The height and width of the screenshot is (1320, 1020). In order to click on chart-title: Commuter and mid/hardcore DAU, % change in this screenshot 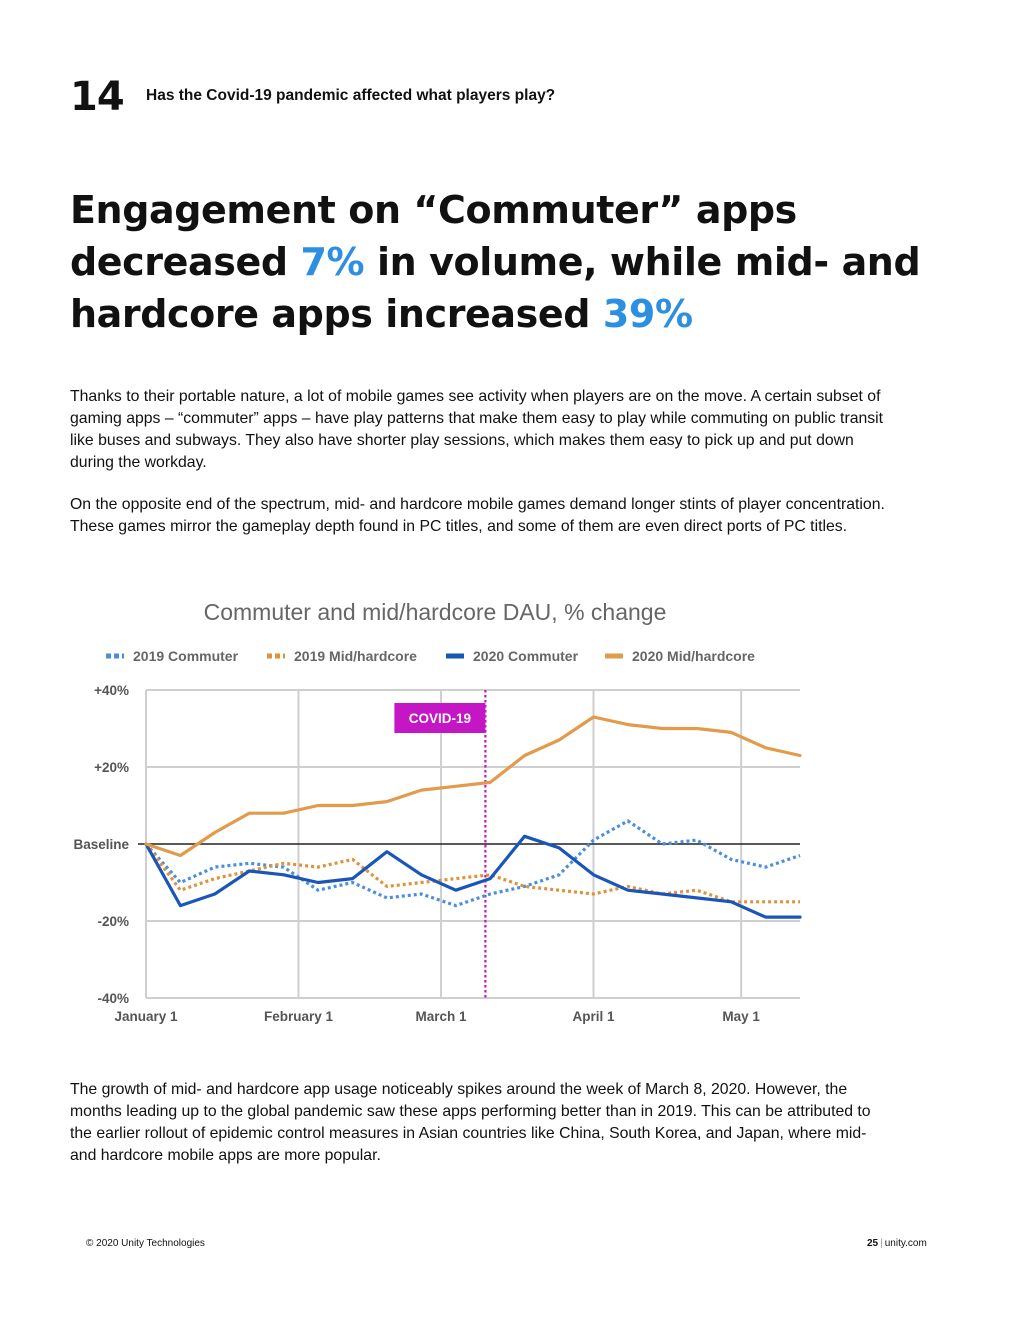, I will do `click(435, 612)`.